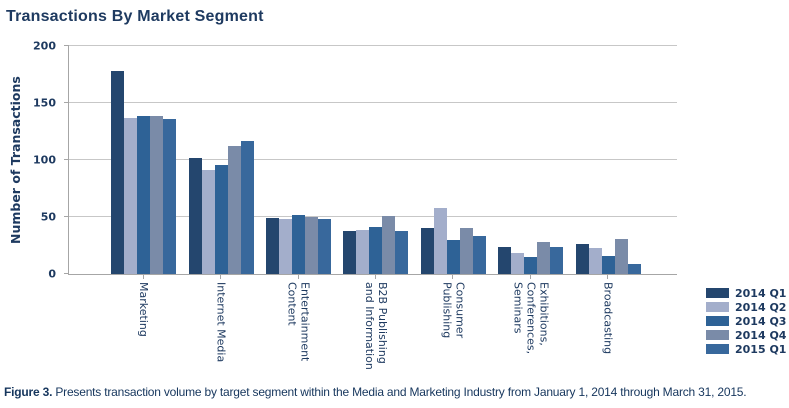  Describe the element at coordinates (746, 335) in the screenshot. I see `legend-item: 2014 Q4` at that location.